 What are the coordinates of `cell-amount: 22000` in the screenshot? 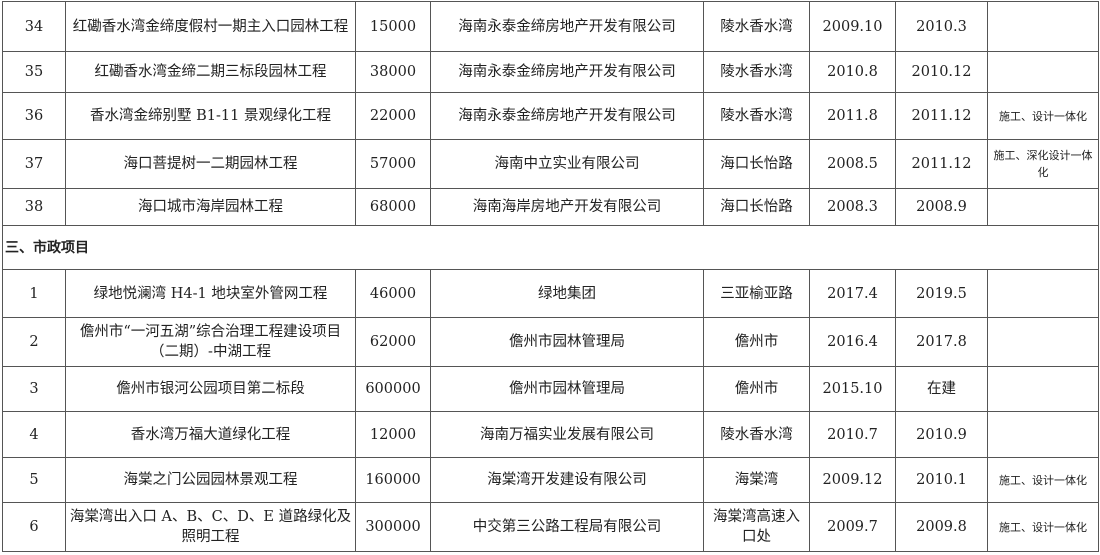 It's located at (393, 116).